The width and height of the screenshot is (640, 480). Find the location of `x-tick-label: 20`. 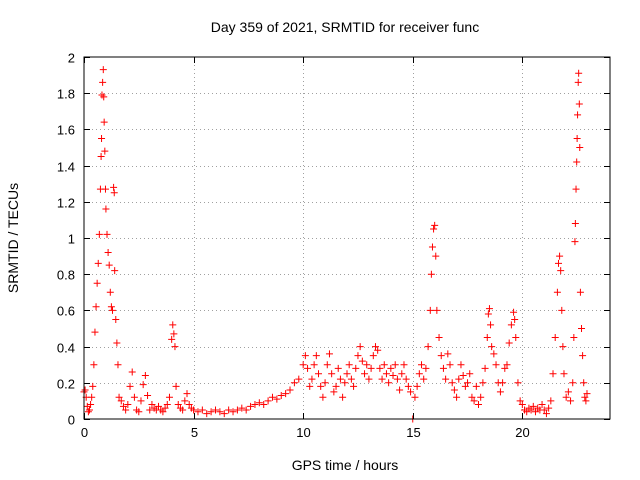

x-tick-label: 20 is located at coordinates (522, 432).